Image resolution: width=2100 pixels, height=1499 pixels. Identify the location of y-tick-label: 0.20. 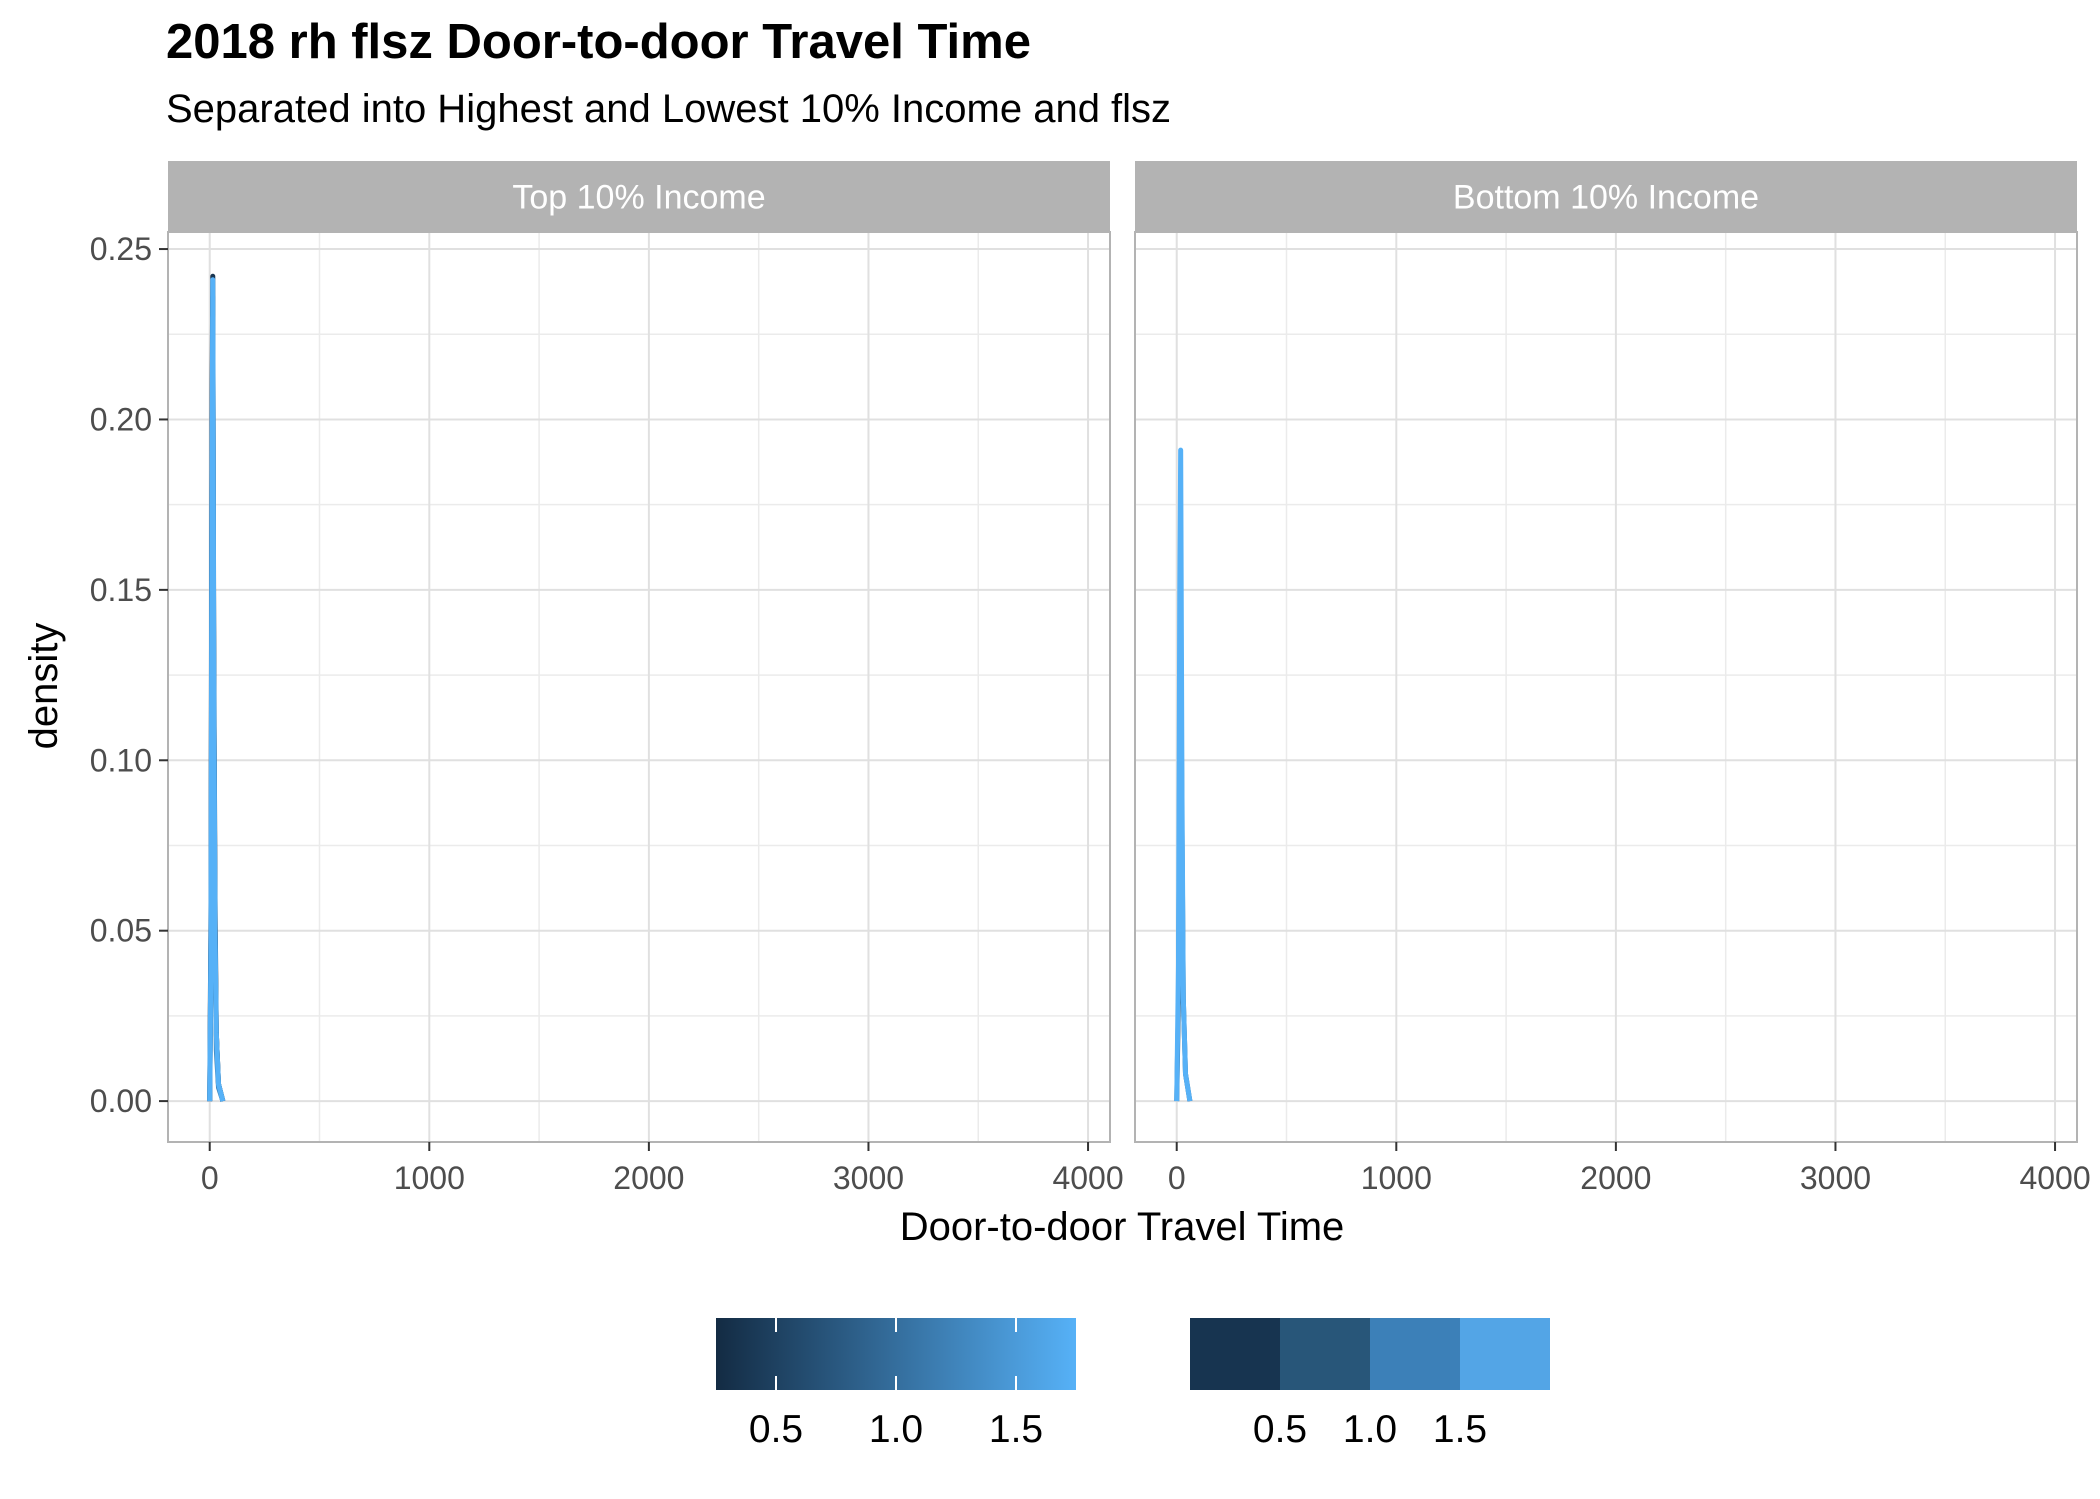
(121, 419).